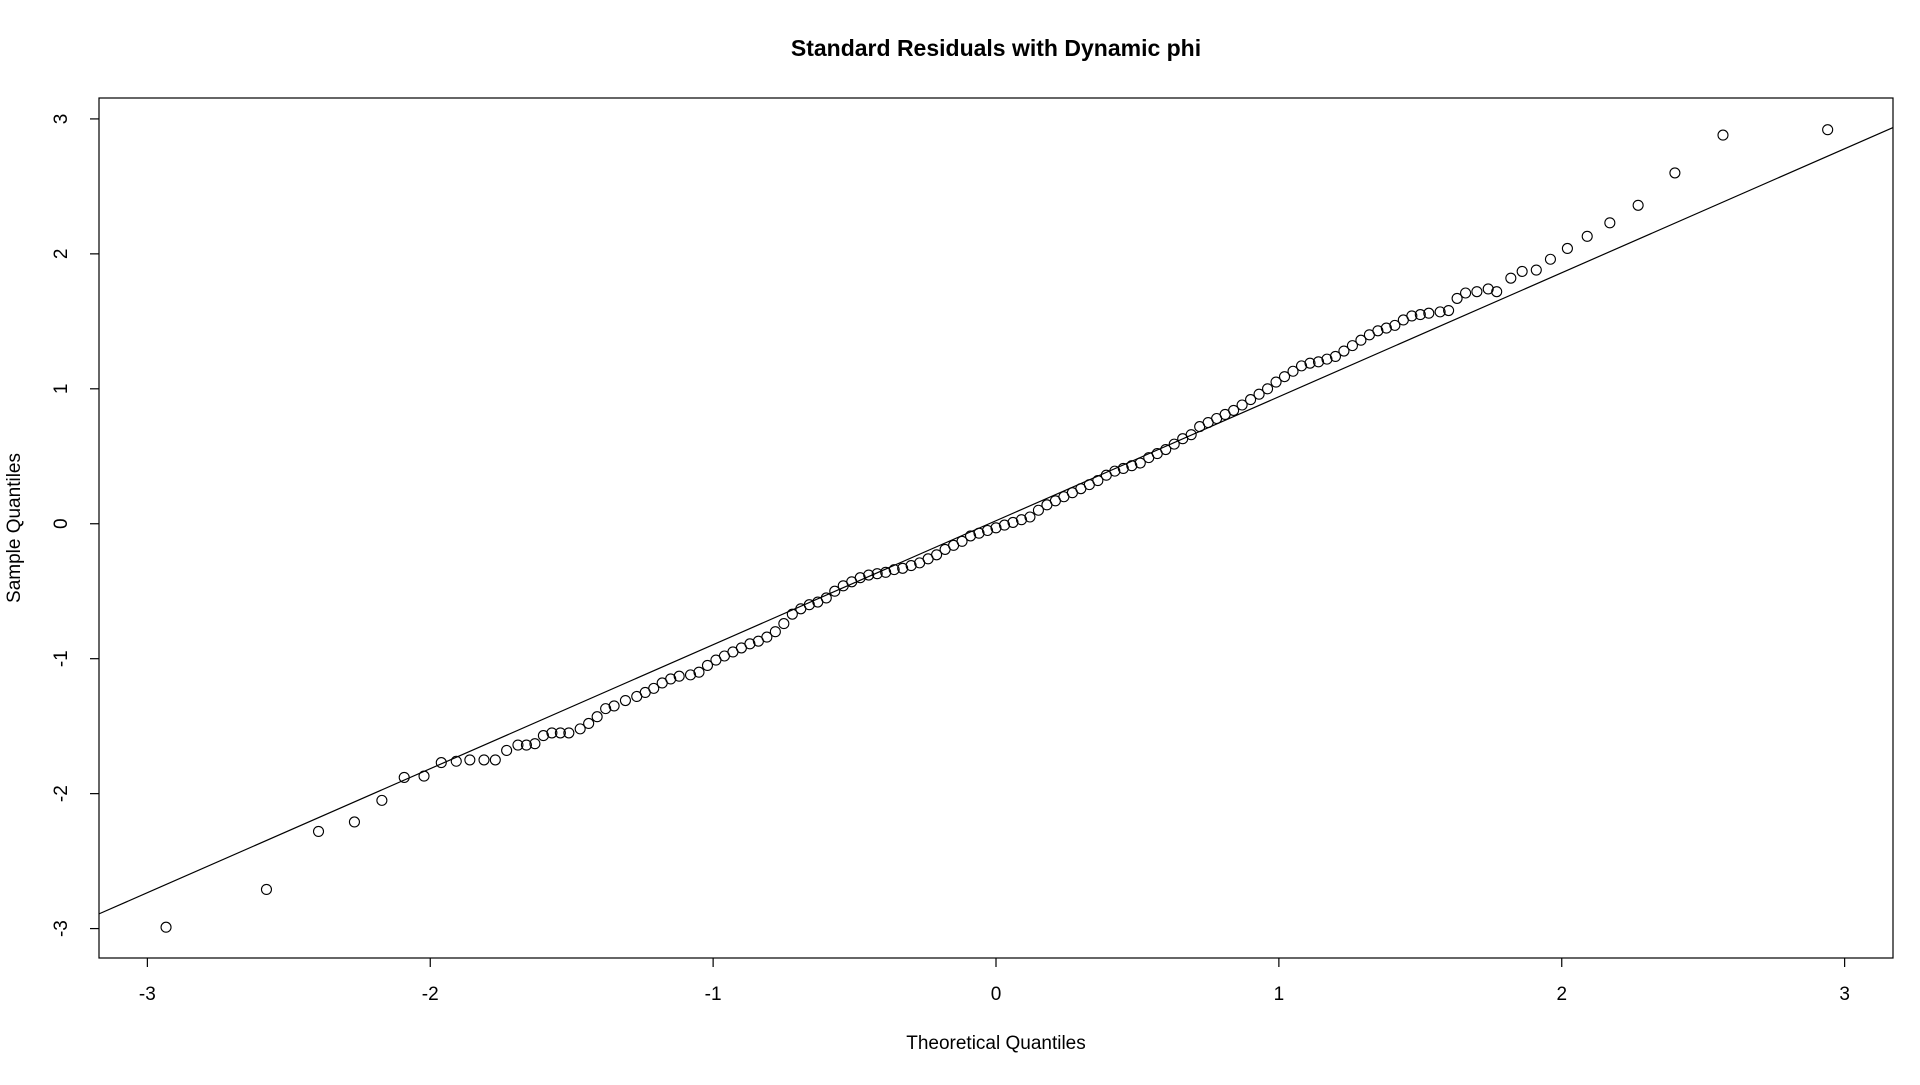 The height and width of the screenshot is (1085, 1920). I want to click on x-tick-label: -1, so click(713, 994).